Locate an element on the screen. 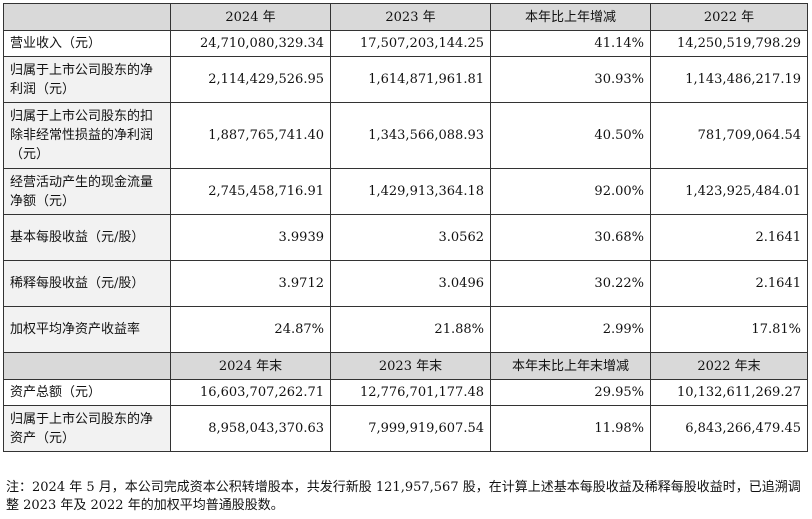 The image size is (812, 519). value-cell: 1,887,765,741.40 is located at coordinates (250, 135).